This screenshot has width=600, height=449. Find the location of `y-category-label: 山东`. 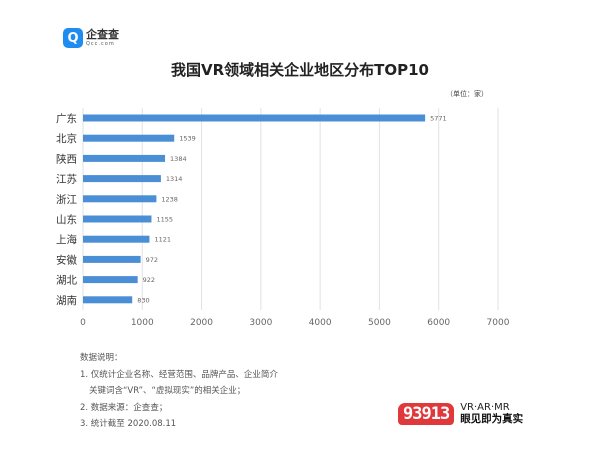

y-category-label: 山东 is located at coordinates (66, 219).